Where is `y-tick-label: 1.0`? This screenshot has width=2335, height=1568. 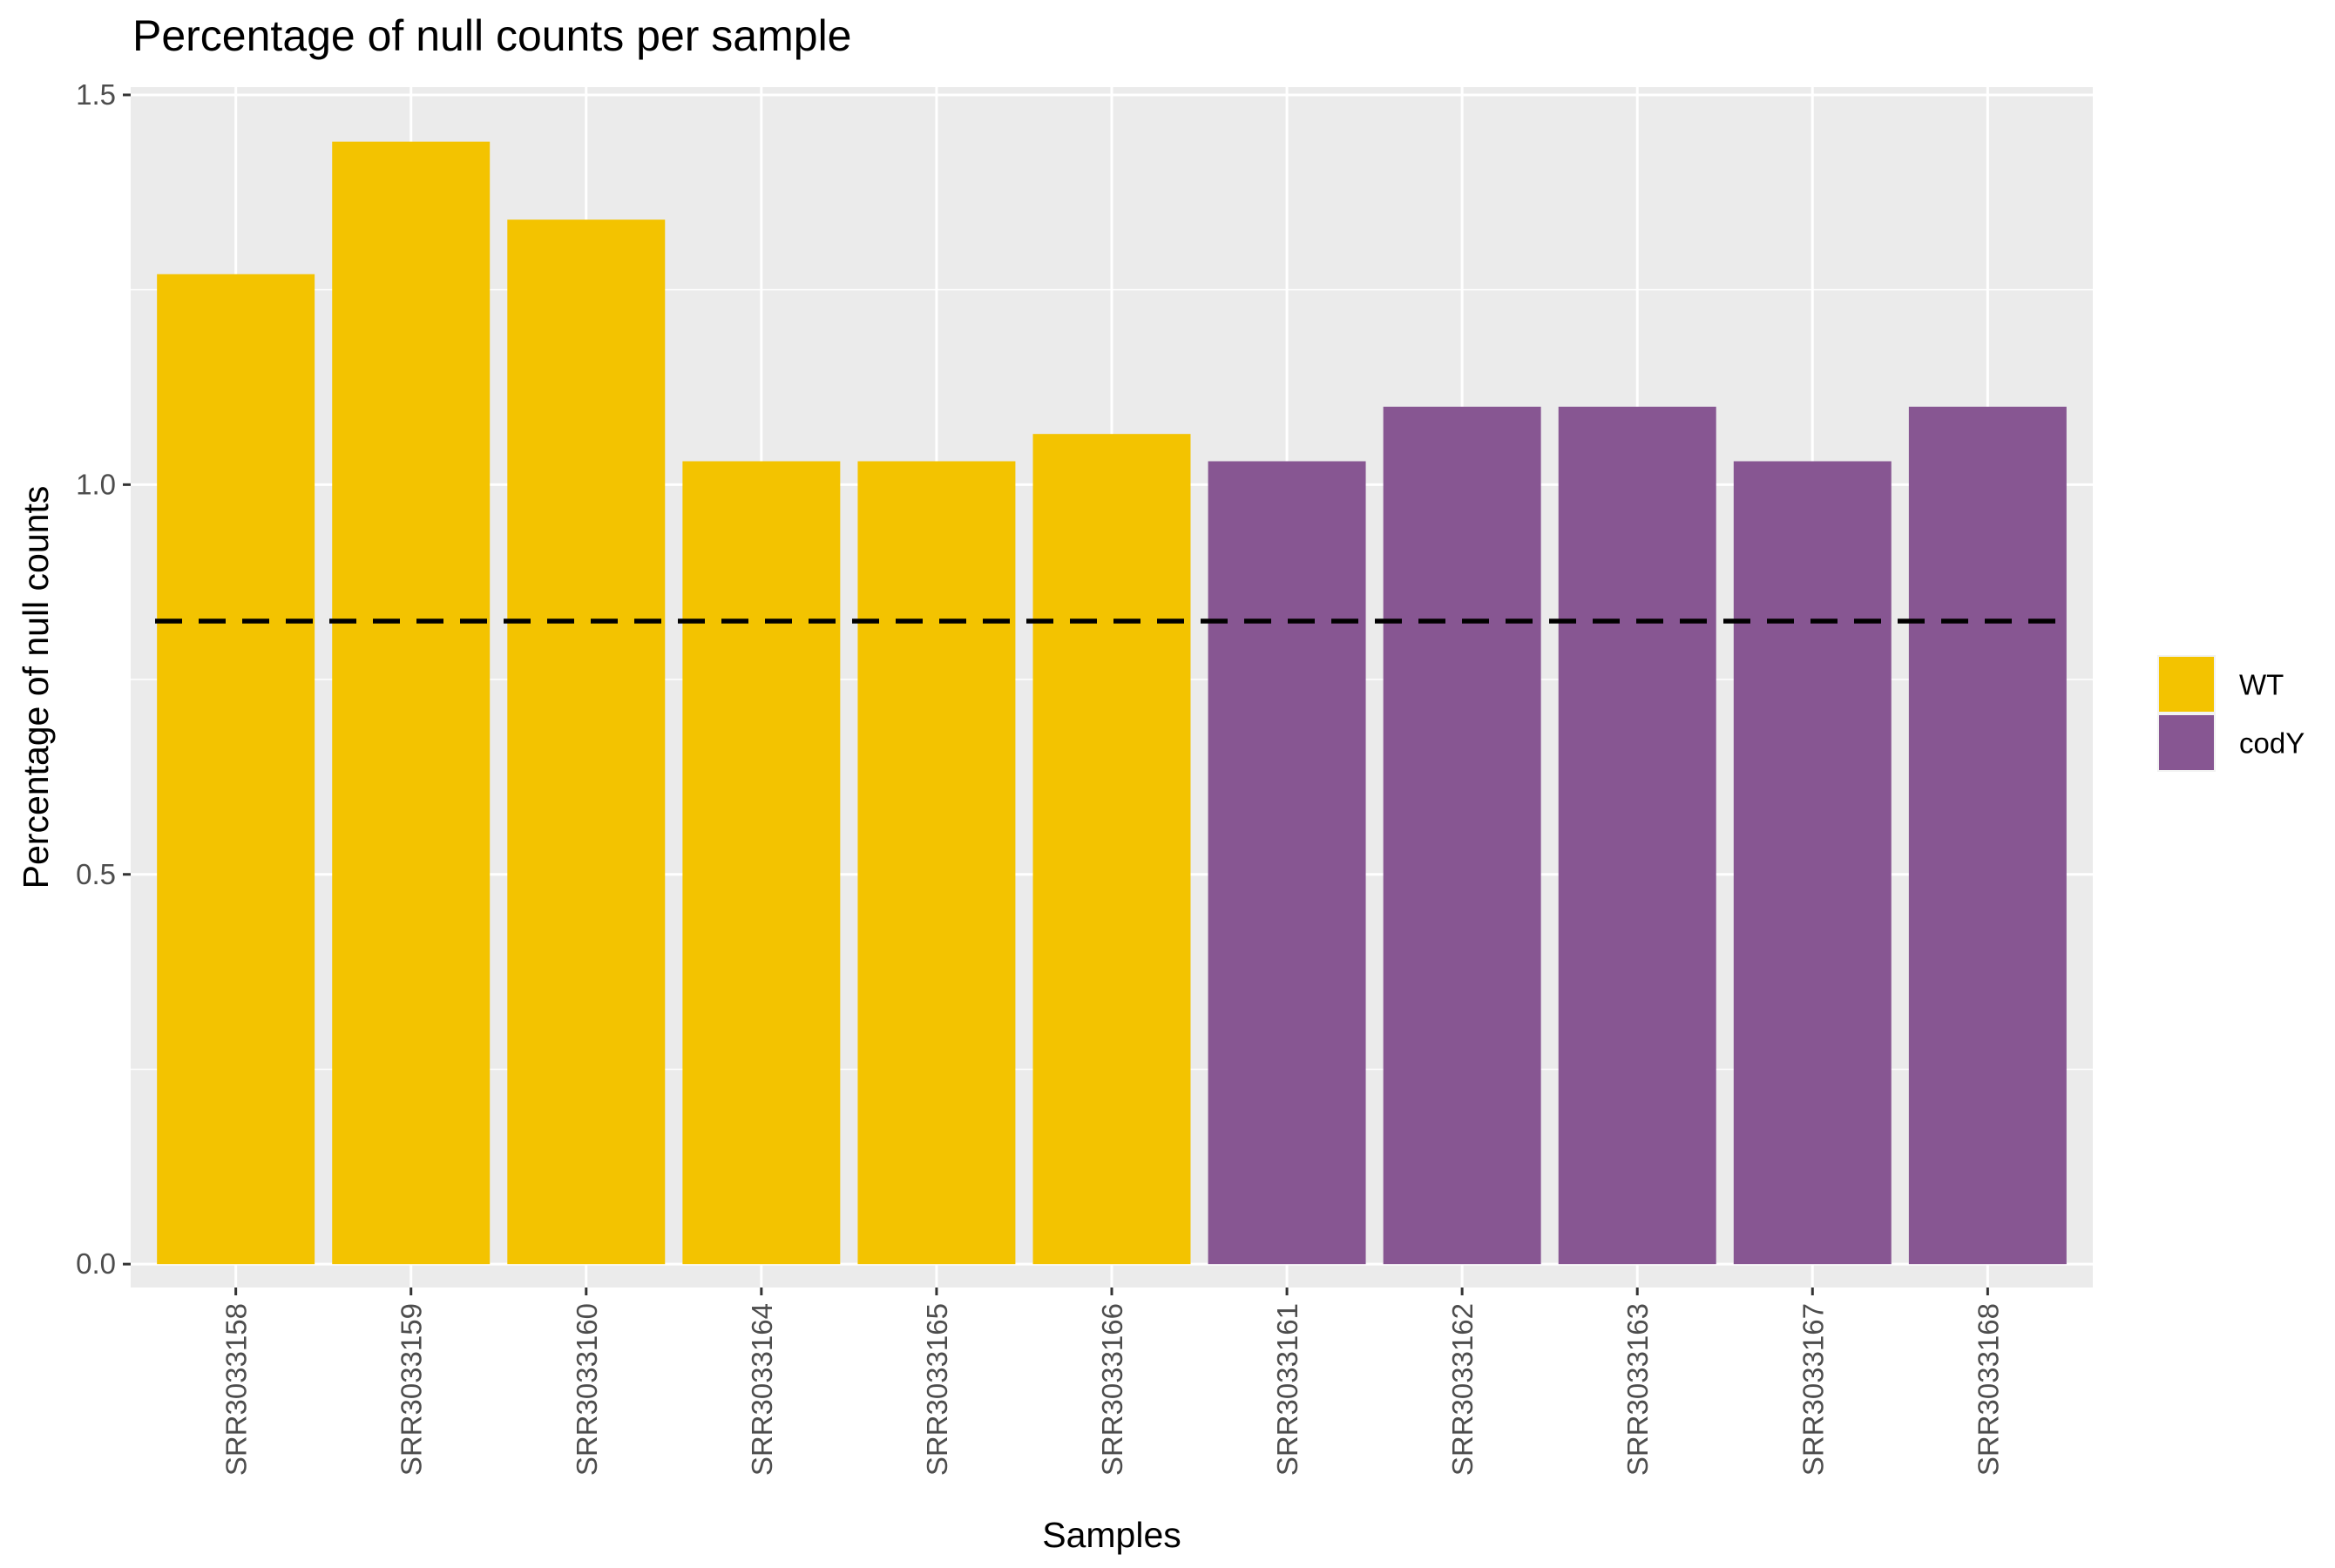 y-tick-label: 1.0 is located at coordinates (96, 484).